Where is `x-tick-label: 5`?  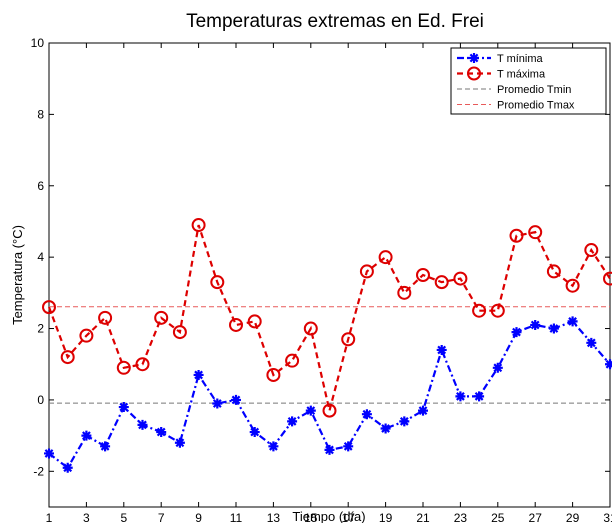
x-tick-label: 5 is located at coordinates (123, 517).